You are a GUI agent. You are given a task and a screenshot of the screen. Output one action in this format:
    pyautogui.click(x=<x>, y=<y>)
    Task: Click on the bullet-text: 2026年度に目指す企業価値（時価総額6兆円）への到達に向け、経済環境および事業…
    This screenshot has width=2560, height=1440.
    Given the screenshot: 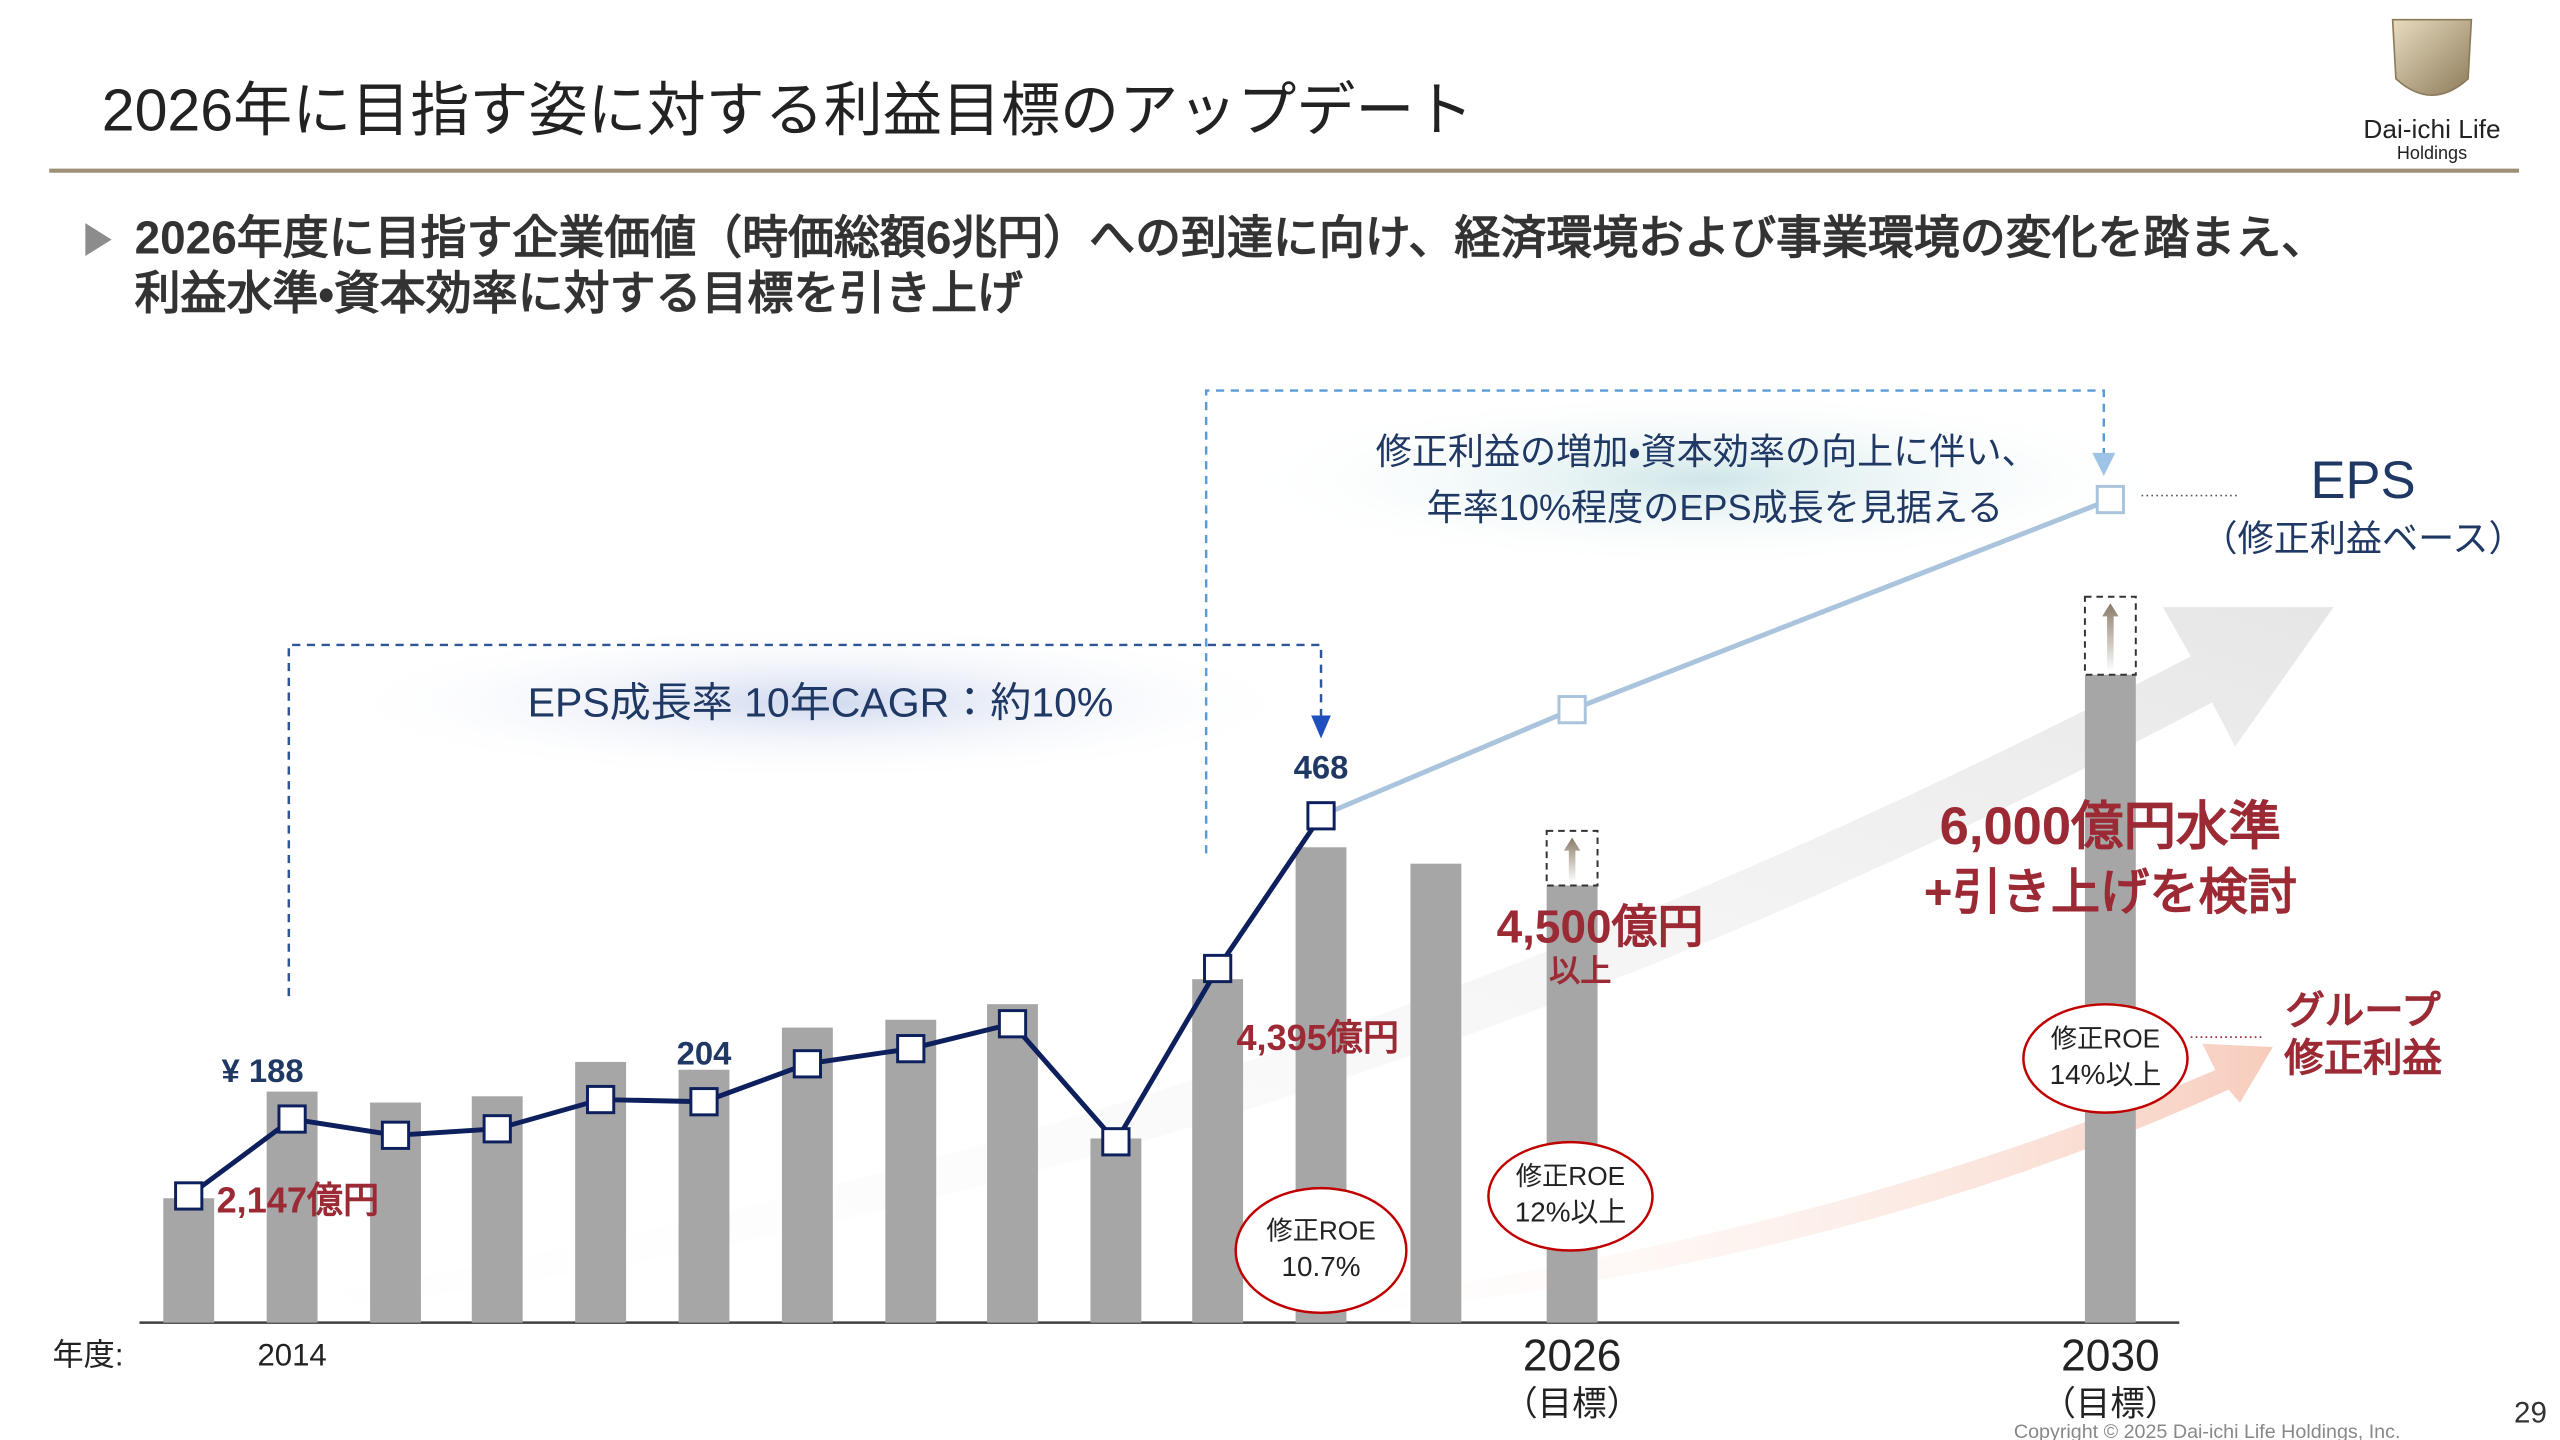 What is the action you would take?
    pyautogui.click(x=1231, y=237)
    